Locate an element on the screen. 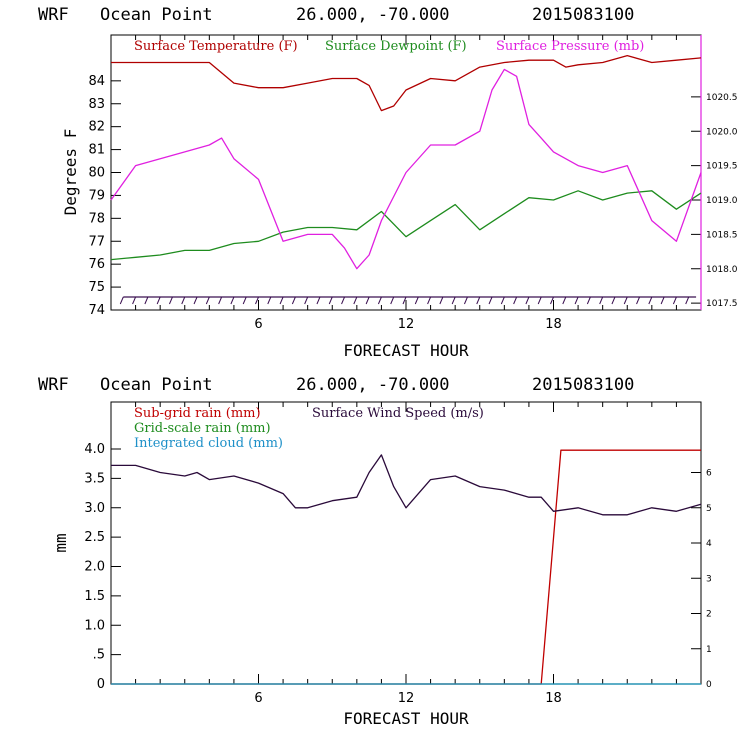 The width and height of the screenshot is (740, 740). legend-pressure: Surface Pressure (mb) is located at coordinates (570, 46).